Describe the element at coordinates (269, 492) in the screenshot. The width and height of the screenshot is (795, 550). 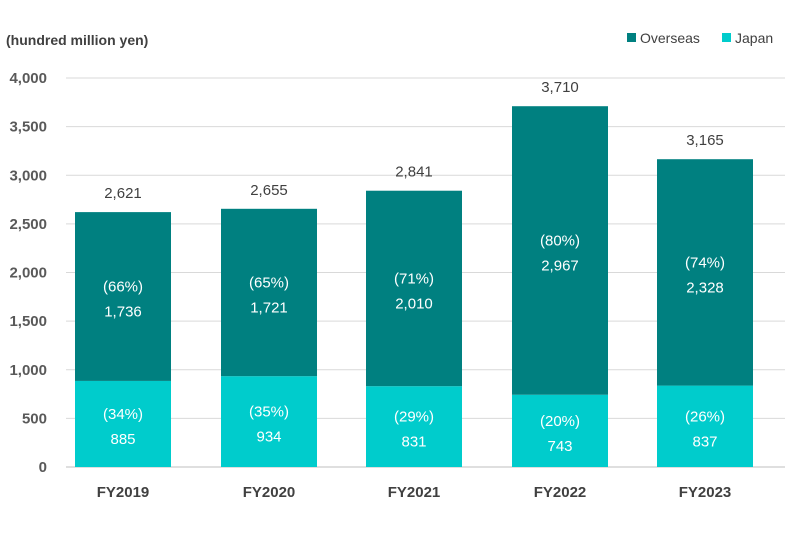
I see `x-tick-label: FY2020` at that location.